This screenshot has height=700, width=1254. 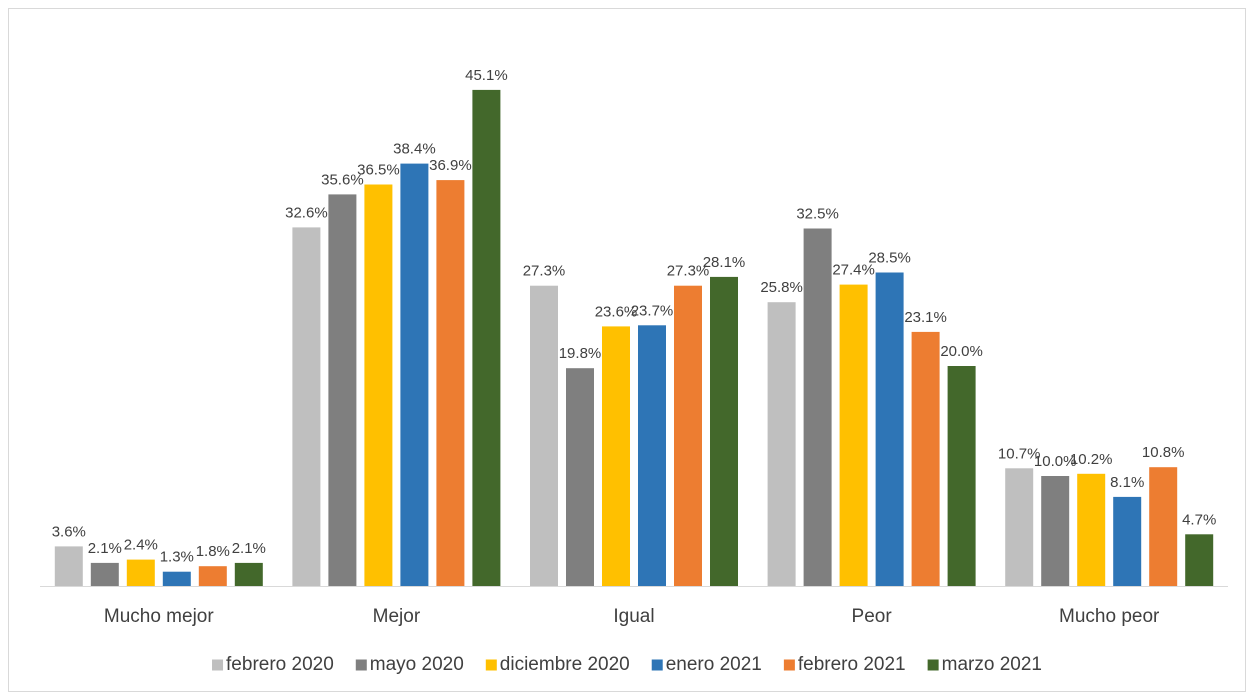 I want to click on data-label: 23.1%, so click(x=925, y=317).